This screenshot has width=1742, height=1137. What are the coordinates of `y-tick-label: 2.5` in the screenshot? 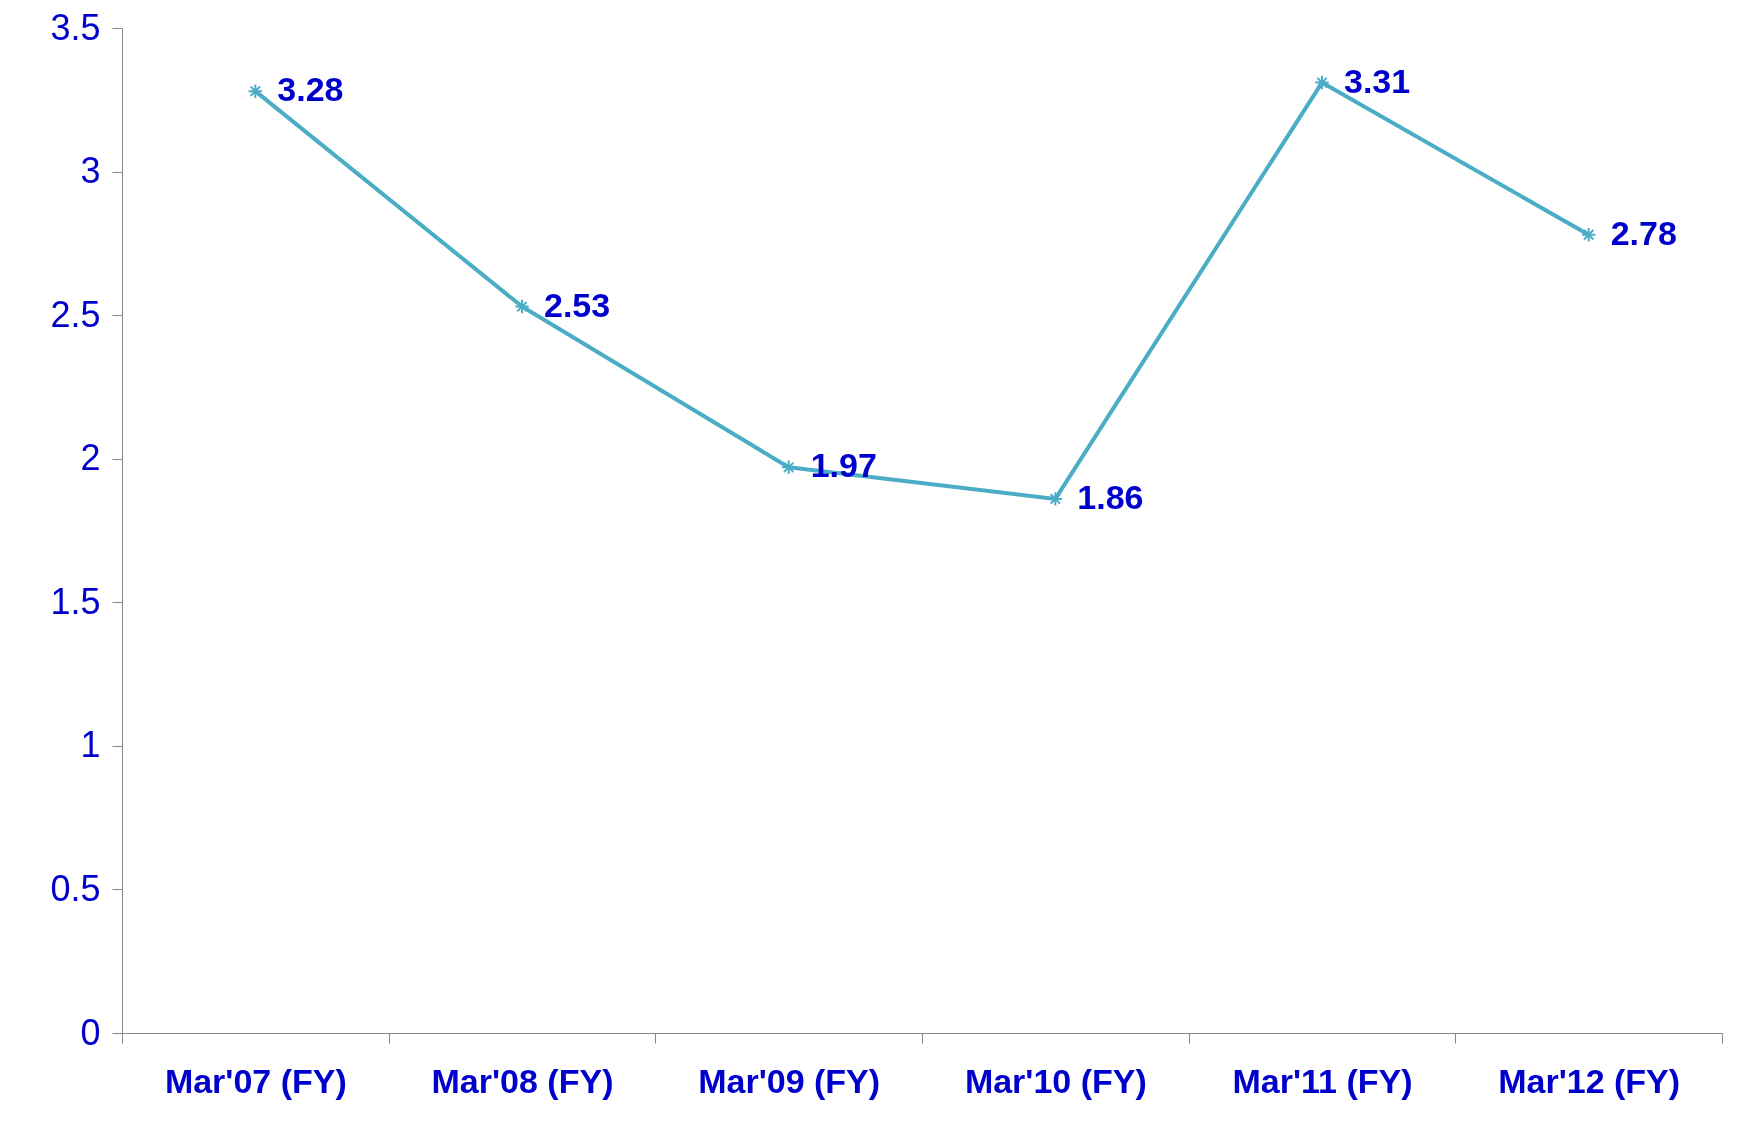 It's located at (75, 314).